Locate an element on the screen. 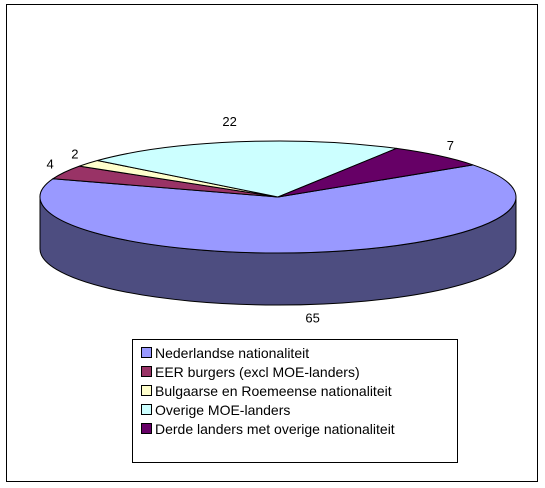 The height and width of the screenshot is (488, 545). legend-item-bulgaarse-roemeense: Bulgaarse en Roemeense nationaliteit is located at coordinates (299, 390).